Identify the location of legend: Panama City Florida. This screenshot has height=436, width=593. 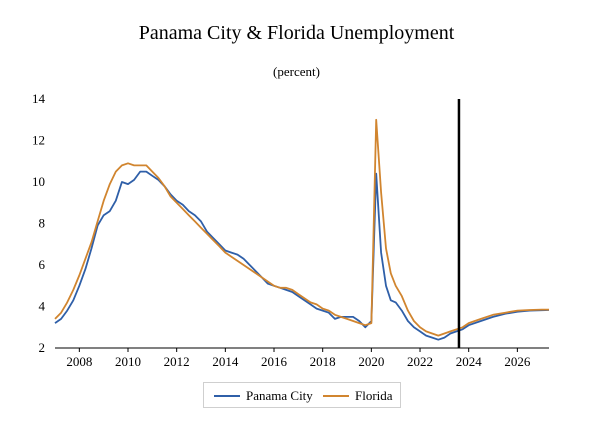
(302, 395).